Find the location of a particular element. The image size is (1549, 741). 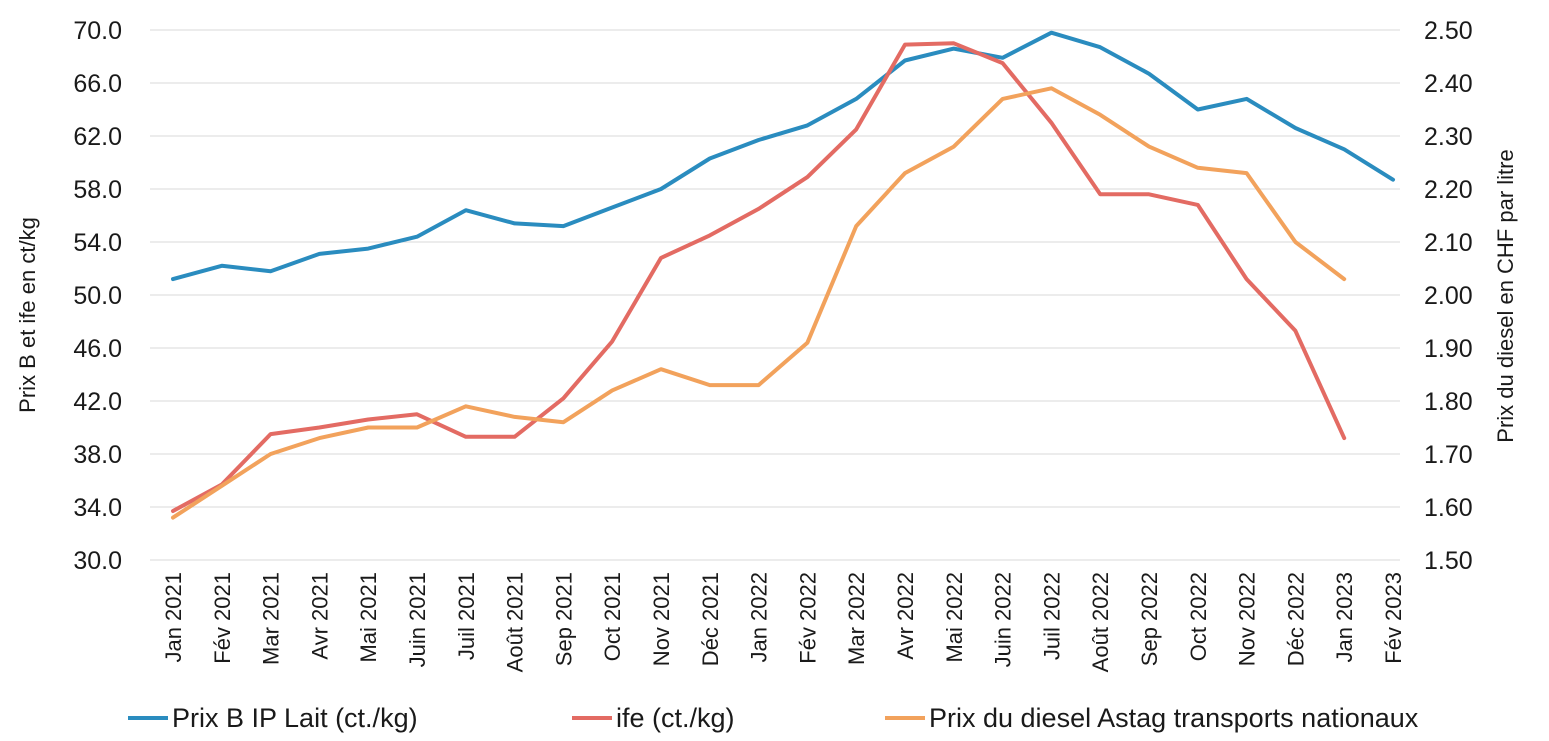

left-tick-label: 46.0 is located at coordinates (97, 349).